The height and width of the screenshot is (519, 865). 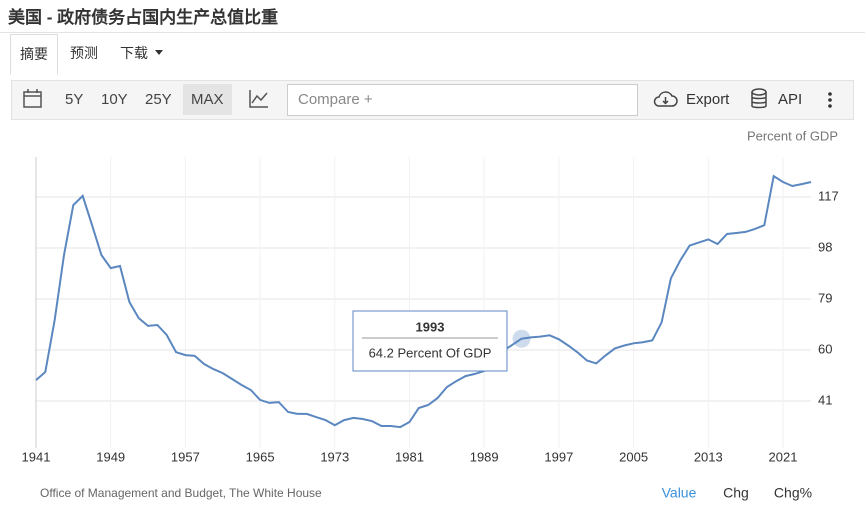 What do you see at coordinates (825, 348) in the screenshot?
I see `y-tick-label: 60` at bounding box center [825, 348].